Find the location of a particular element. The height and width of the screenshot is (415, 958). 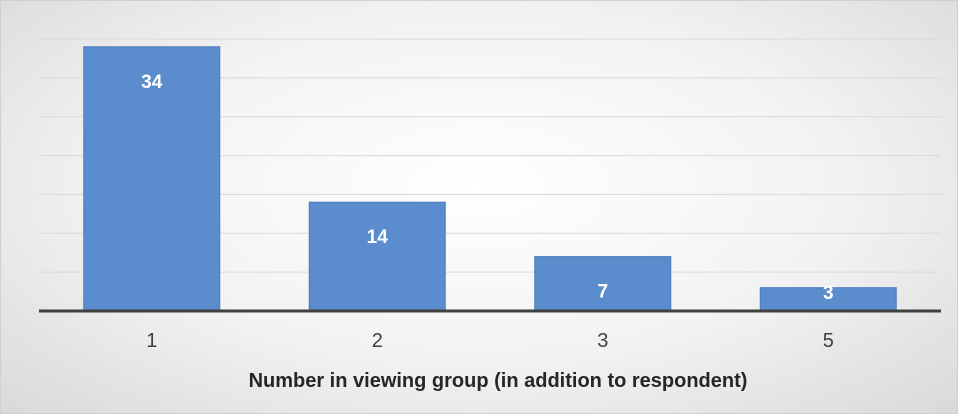

data-label-3: 7 is located at coordinates (602, 292).